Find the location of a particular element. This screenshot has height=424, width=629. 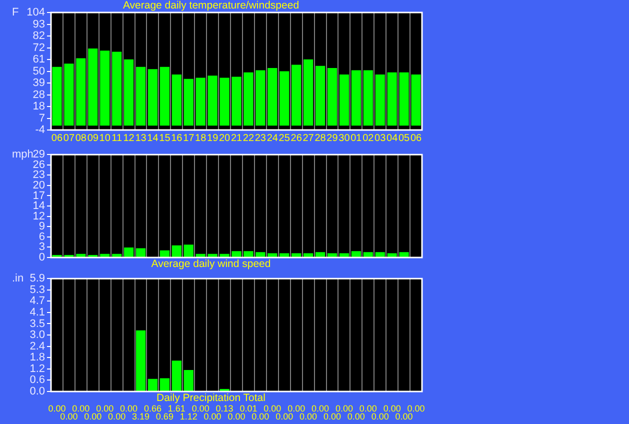

x-tick-label: 08 is located at coordinates (81, 138).